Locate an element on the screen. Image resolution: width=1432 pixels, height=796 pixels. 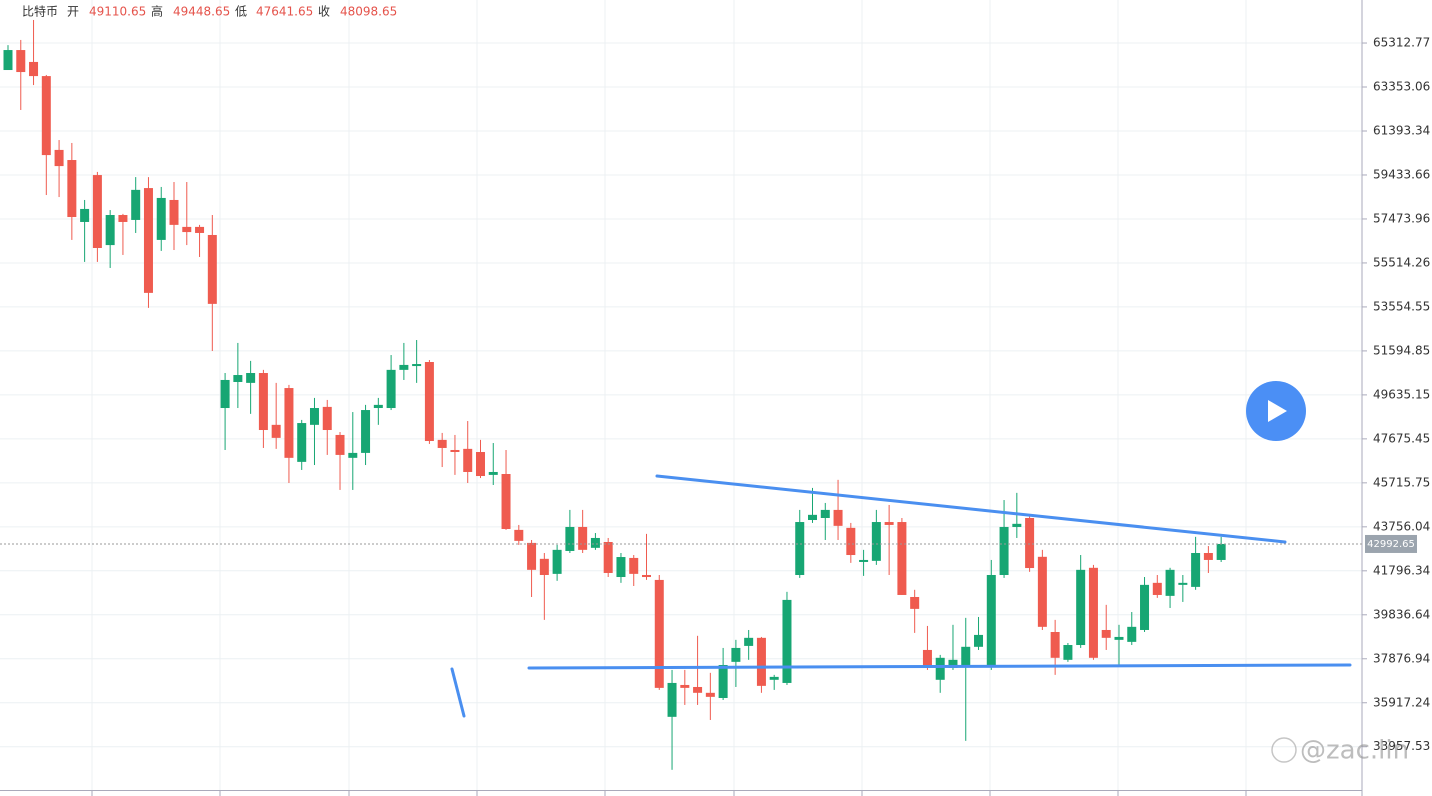
y-tick-label: 35917.24 is located at coordinates (1401, 702).